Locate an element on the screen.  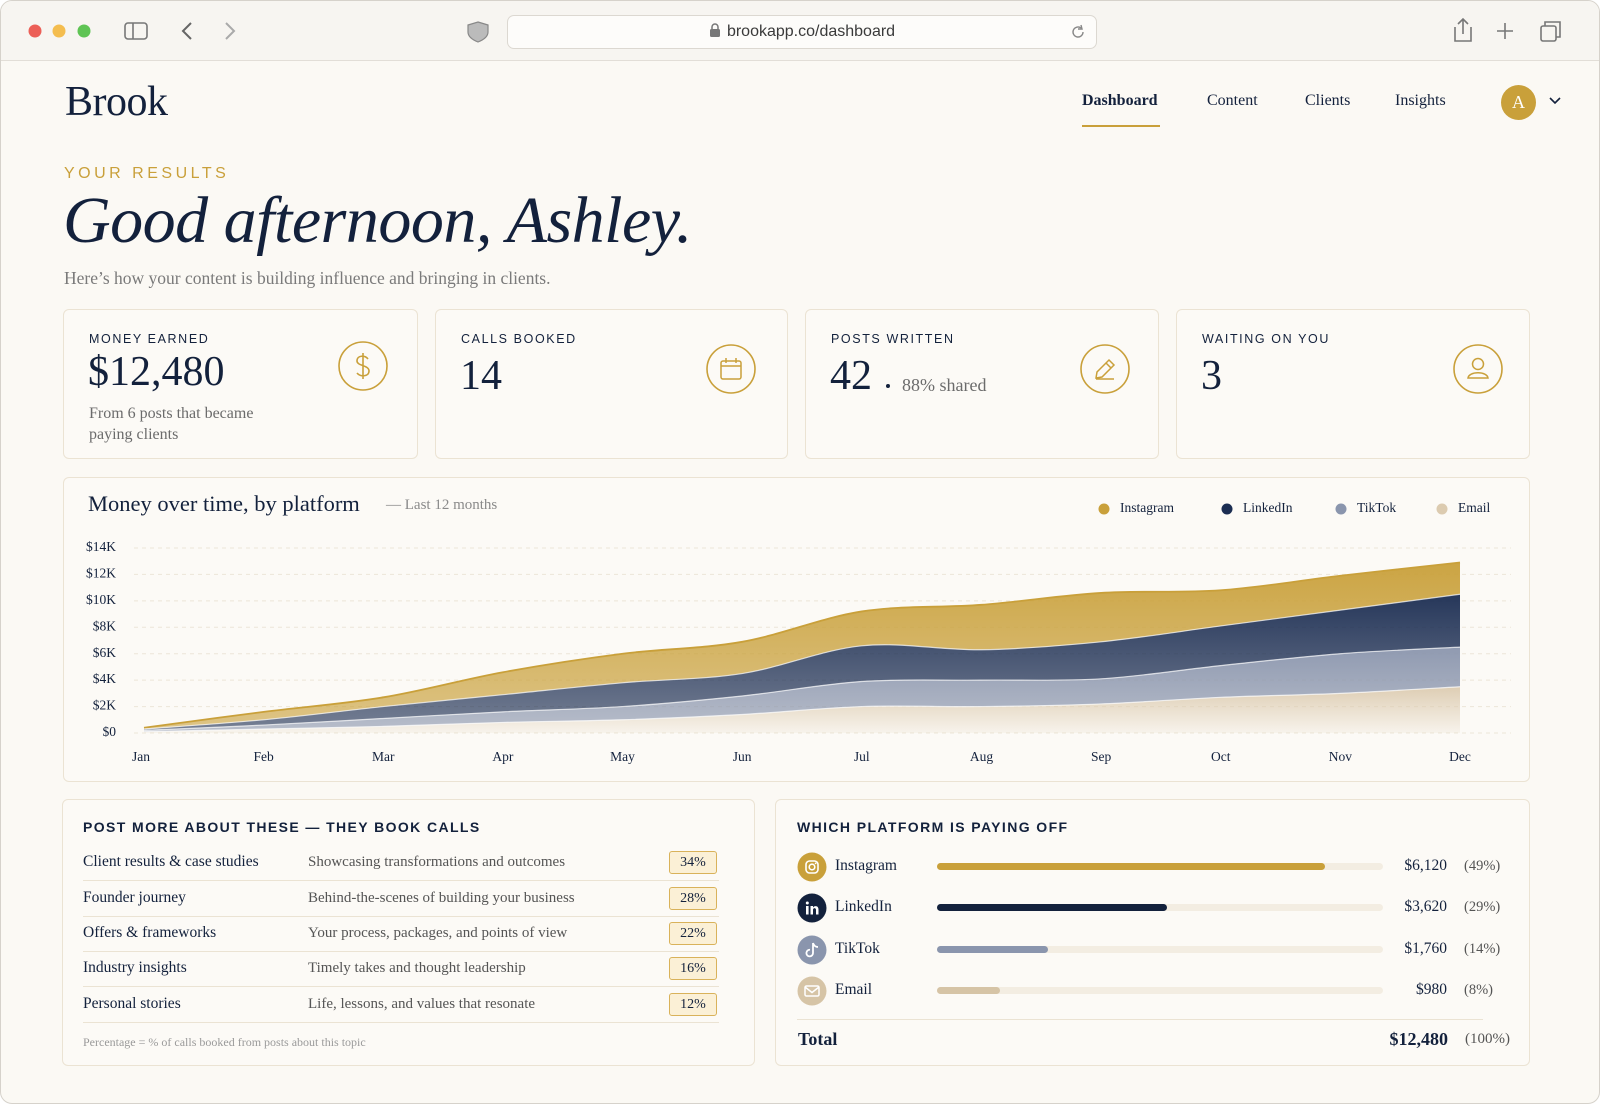
legend-label: TikTok is located at coordinates (1376, 507).